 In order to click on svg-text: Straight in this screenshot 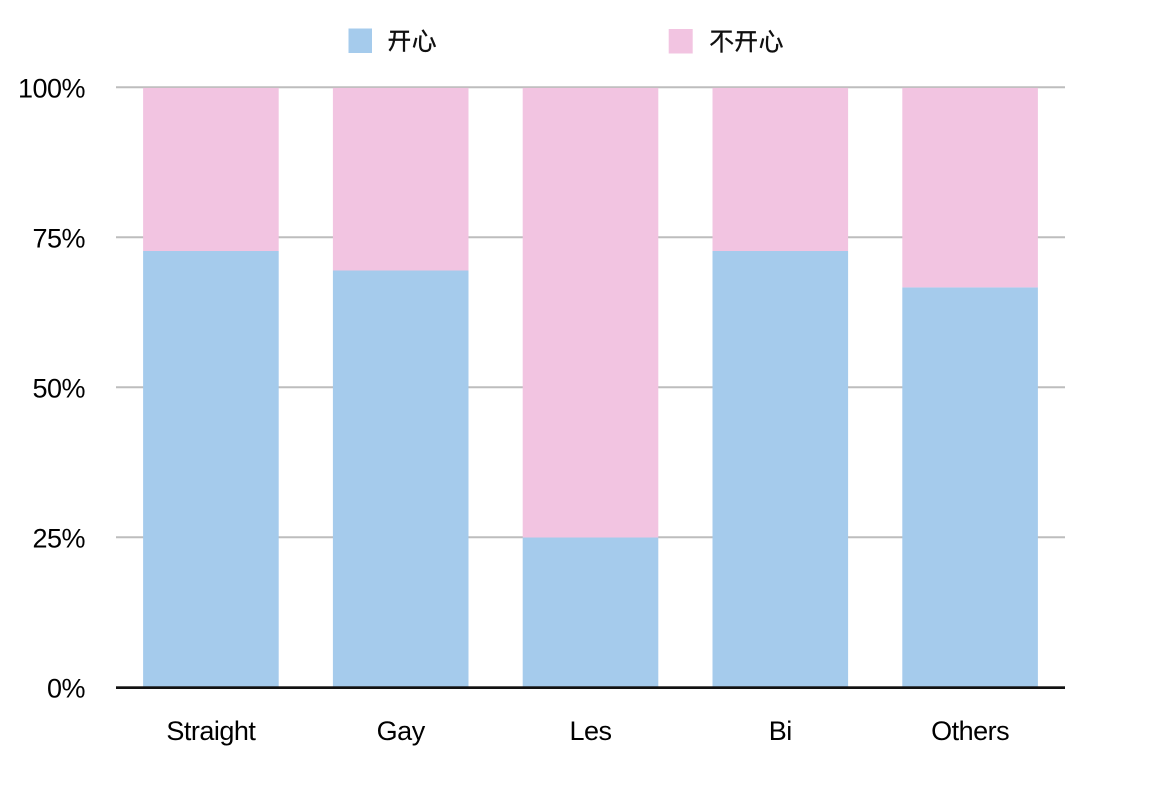, I will do `click(211, 731)`.